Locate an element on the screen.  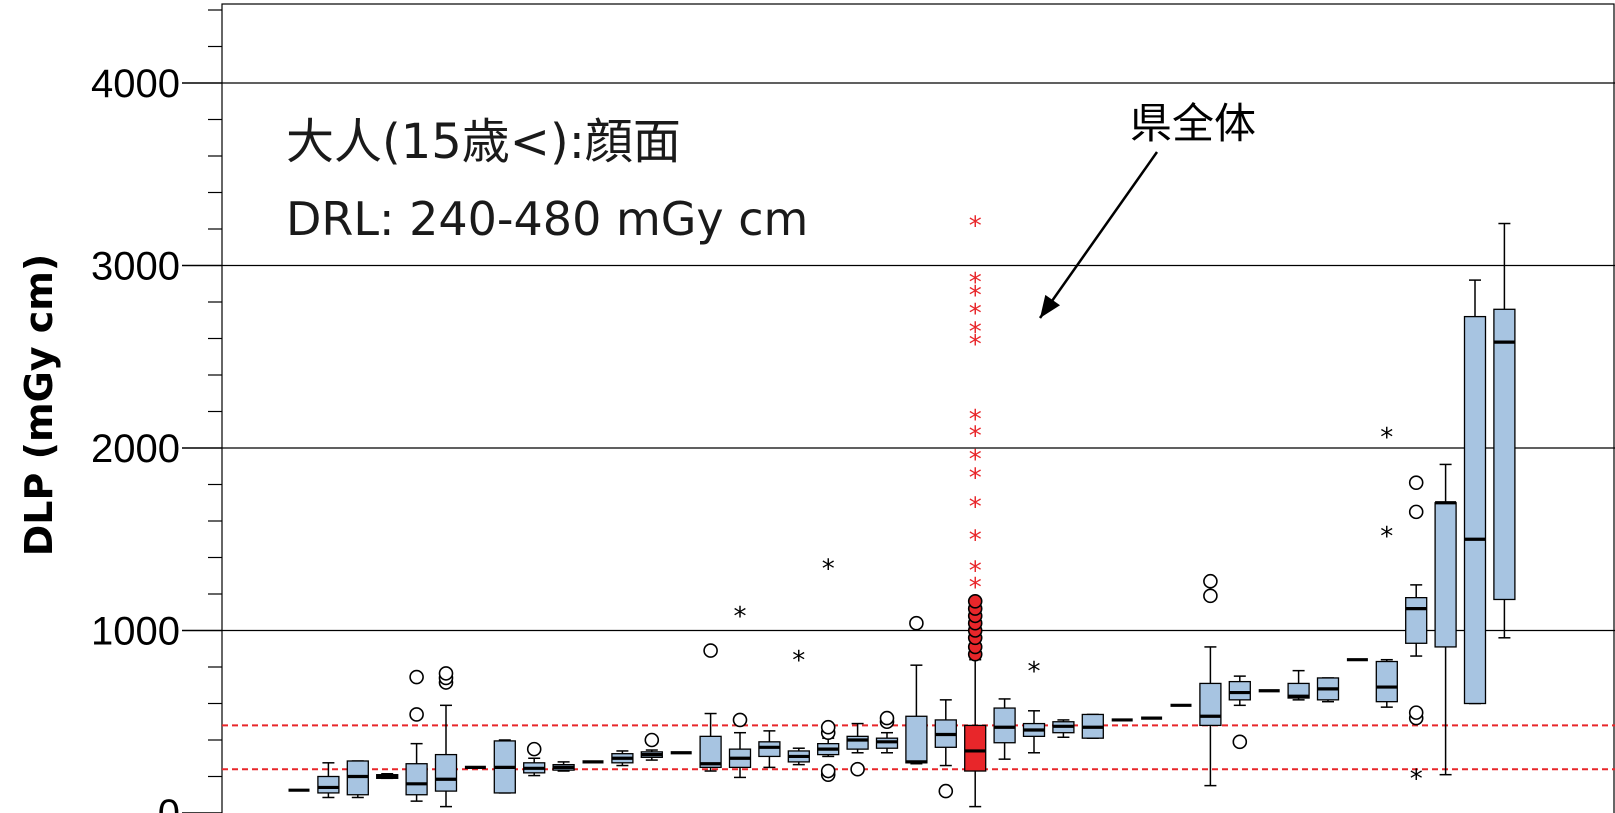
annotation-arrow is located at coordinates (1098, 235).